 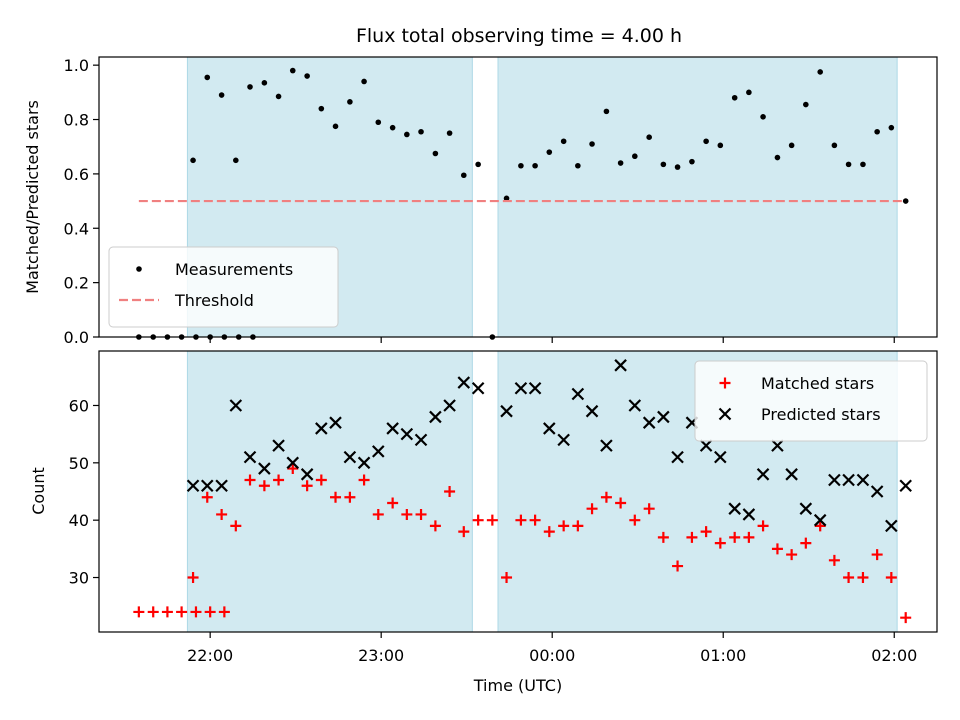 I want to click on x-tick-label: 01:00, so click(x=723, y=655).